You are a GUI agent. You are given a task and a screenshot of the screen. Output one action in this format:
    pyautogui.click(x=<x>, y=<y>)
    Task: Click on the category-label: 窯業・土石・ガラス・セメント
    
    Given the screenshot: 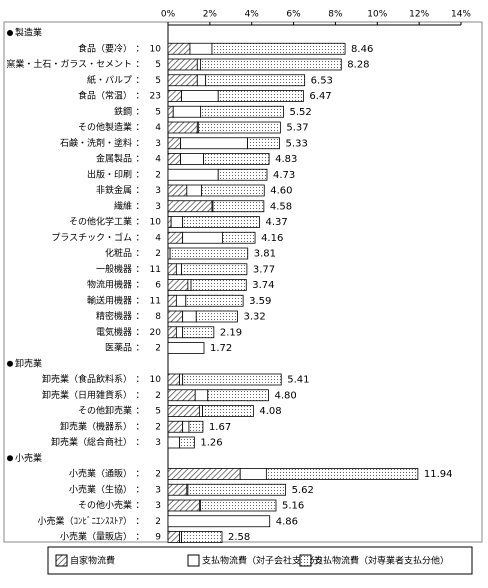 What is the action you would take?
    pyautogui.click(x=69, y=64)
    